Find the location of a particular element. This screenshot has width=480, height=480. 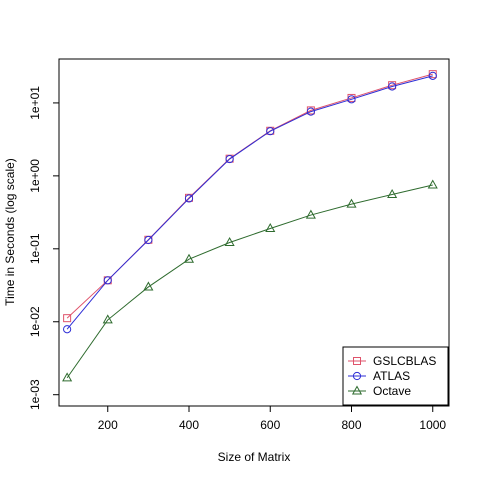

legend-label-octave: Octave is located at coordinates (392, 391).